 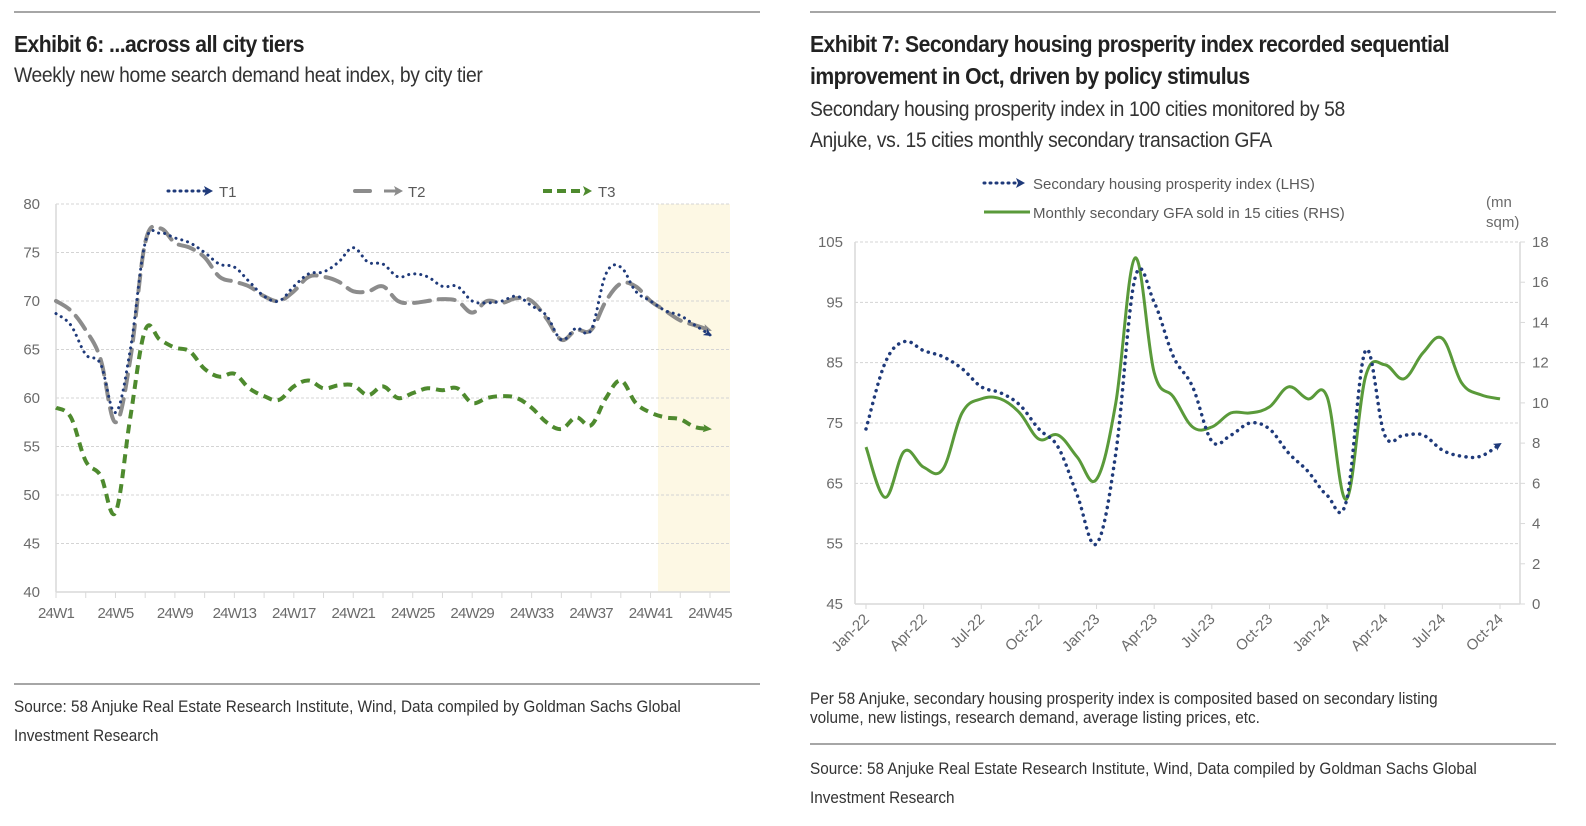 What do you see at coordinates (607, 192) in the screenshot?
I see `legend-label-t3: T3` at bounding box center [607, 192].